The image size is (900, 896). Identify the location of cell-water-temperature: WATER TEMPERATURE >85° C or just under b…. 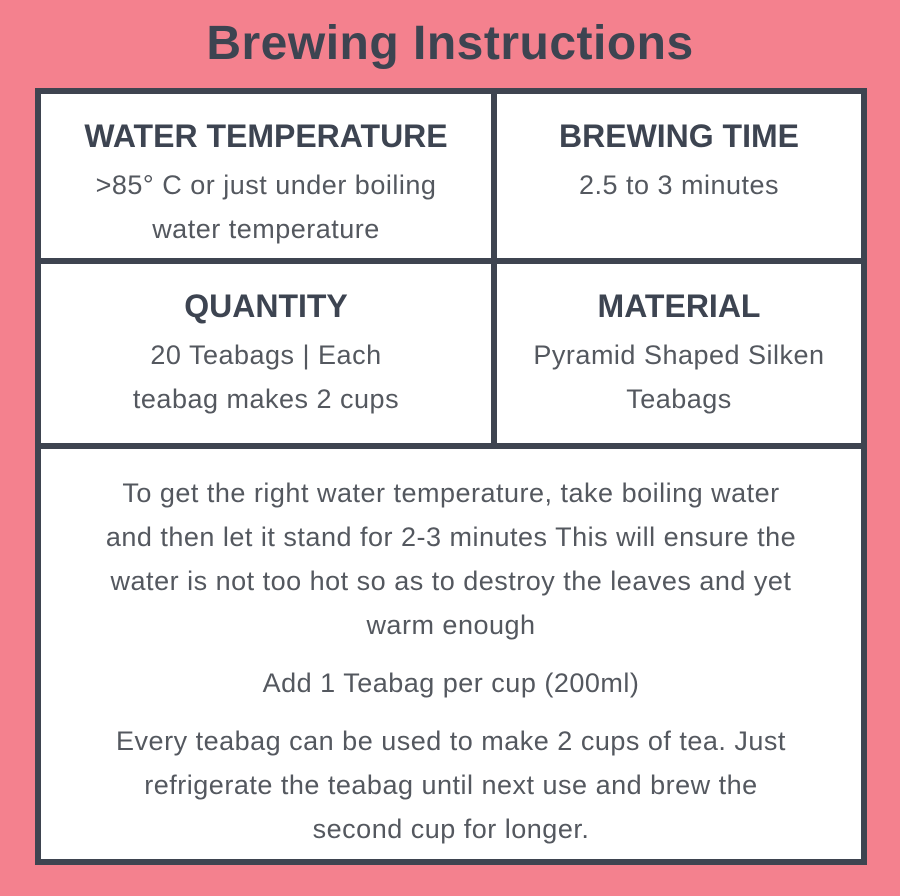
(269, 179).